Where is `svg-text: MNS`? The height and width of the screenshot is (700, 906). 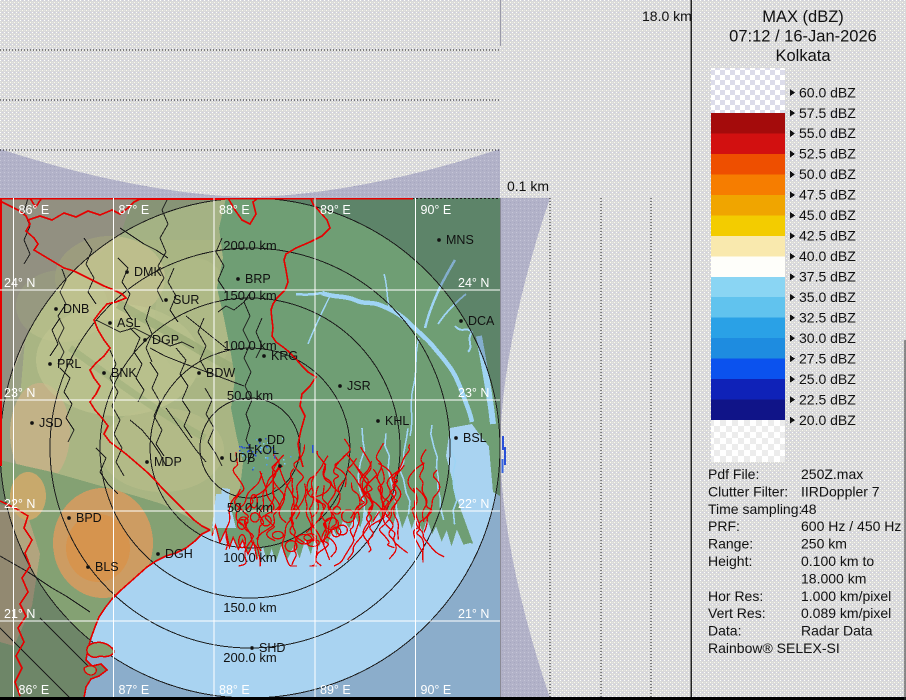
svg-text: MNS is located at coordinates (460, 240).